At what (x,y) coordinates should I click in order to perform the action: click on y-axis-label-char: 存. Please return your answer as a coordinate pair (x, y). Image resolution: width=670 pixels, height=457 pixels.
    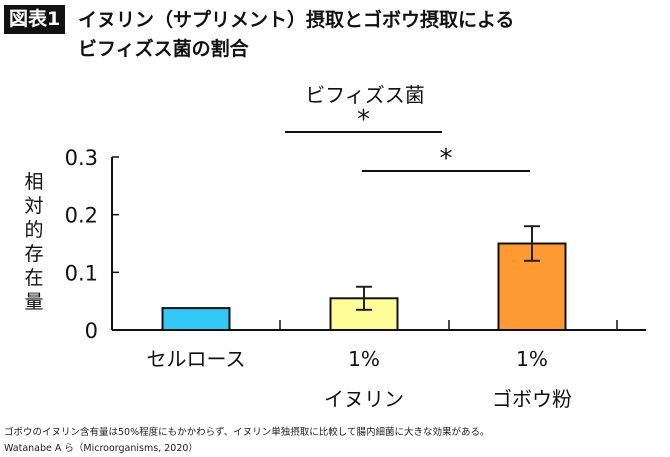
    Looking at the image, I should click on (33, 254).